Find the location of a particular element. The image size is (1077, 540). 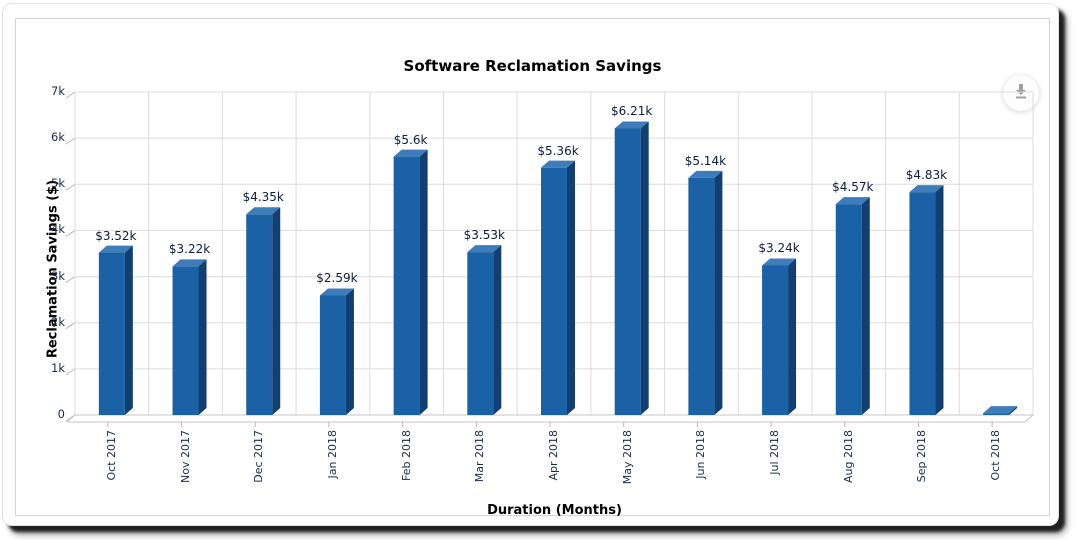

x-tick-label: Dec 2017 is located at coordinates (259, 456).